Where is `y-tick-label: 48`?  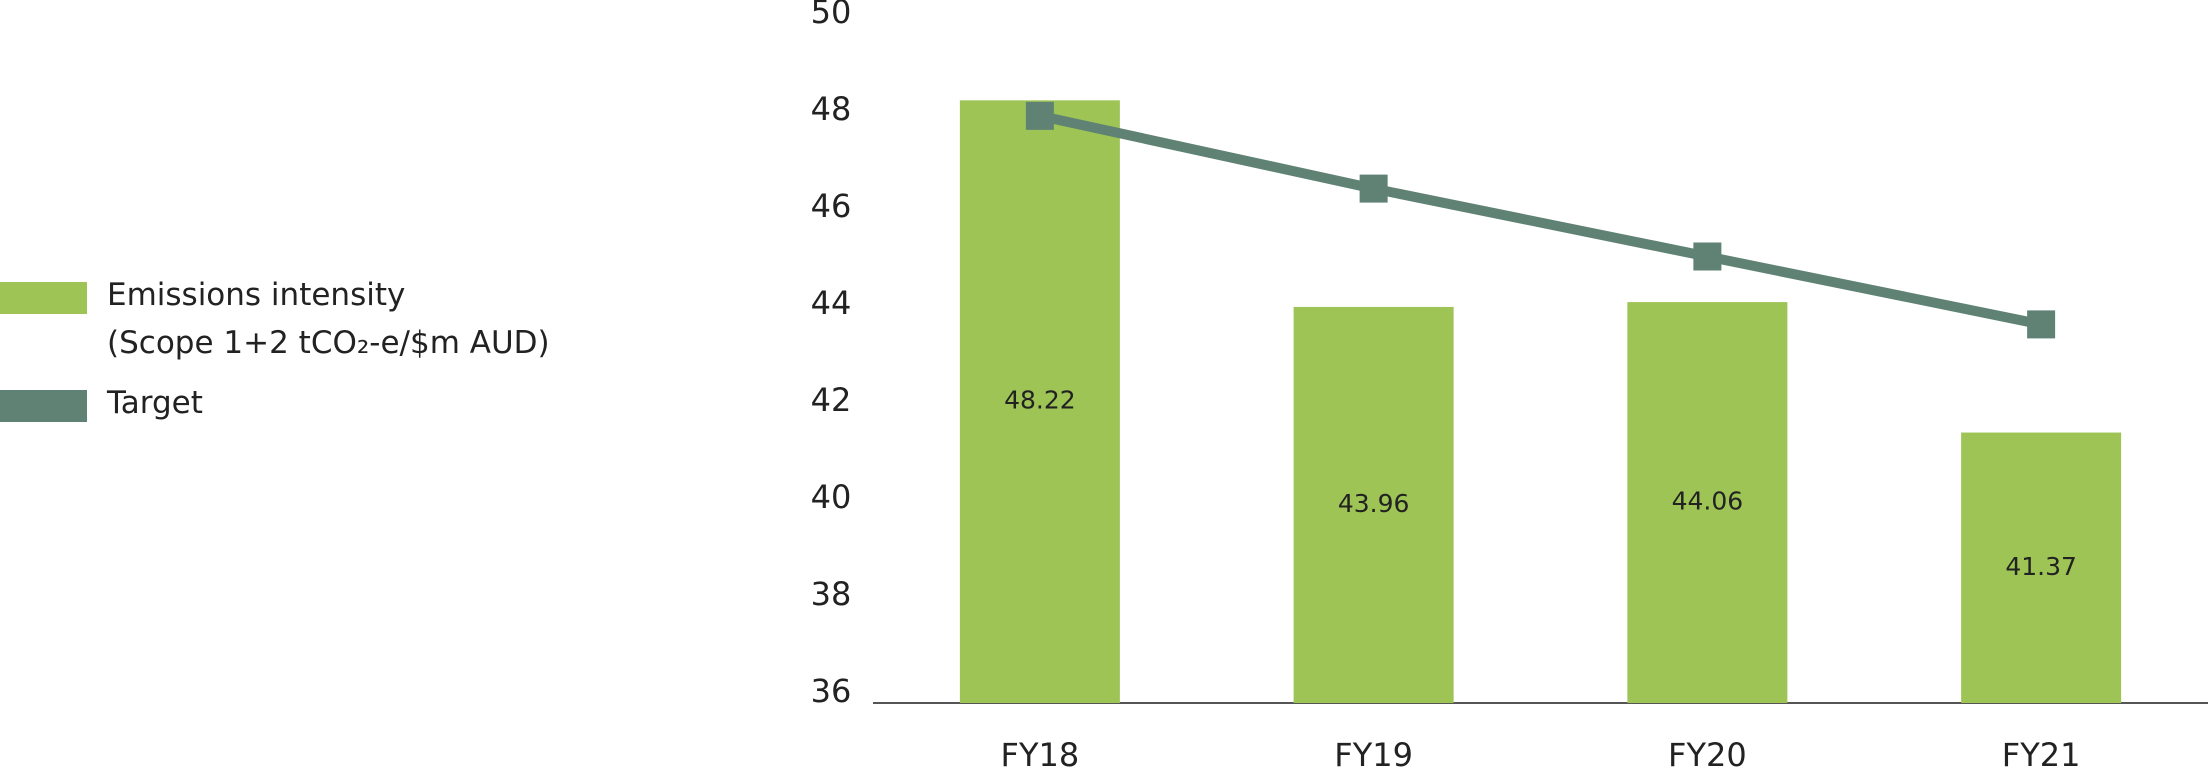 y-tick-label: 48 is located at coordinates (831, 109).